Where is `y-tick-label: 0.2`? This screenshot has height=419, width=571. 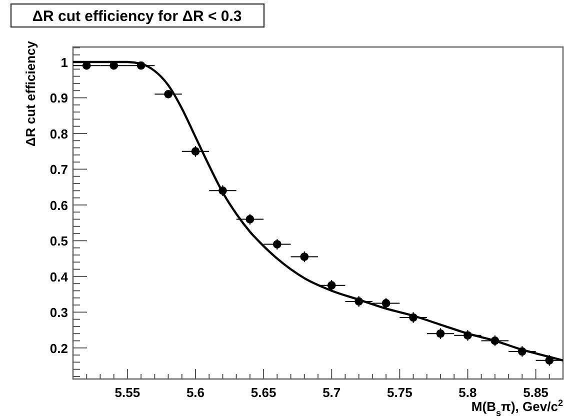 y-tick-label: 0.2 is located at coordinates (59, 348).